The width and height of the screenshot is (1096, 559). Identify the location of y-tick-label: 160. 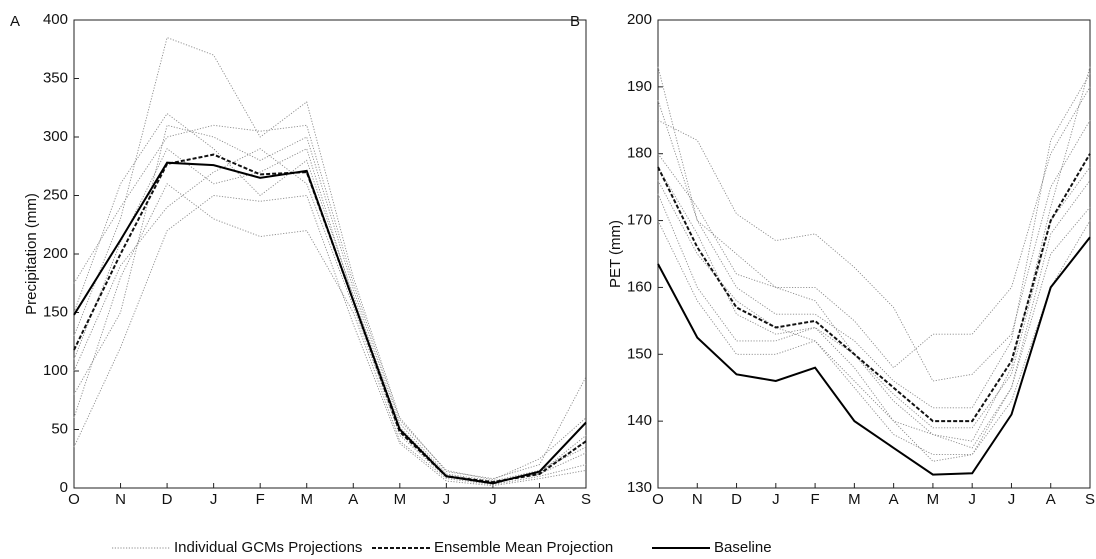
(639, 286).